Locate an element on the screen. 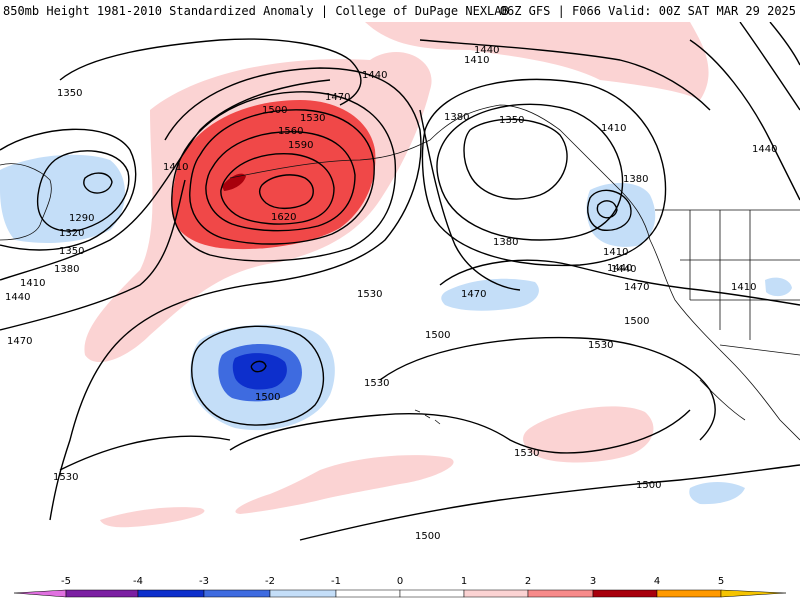 This screenshot has height=600, width=800. contour-1440-west is located at coordinates (165, 180).